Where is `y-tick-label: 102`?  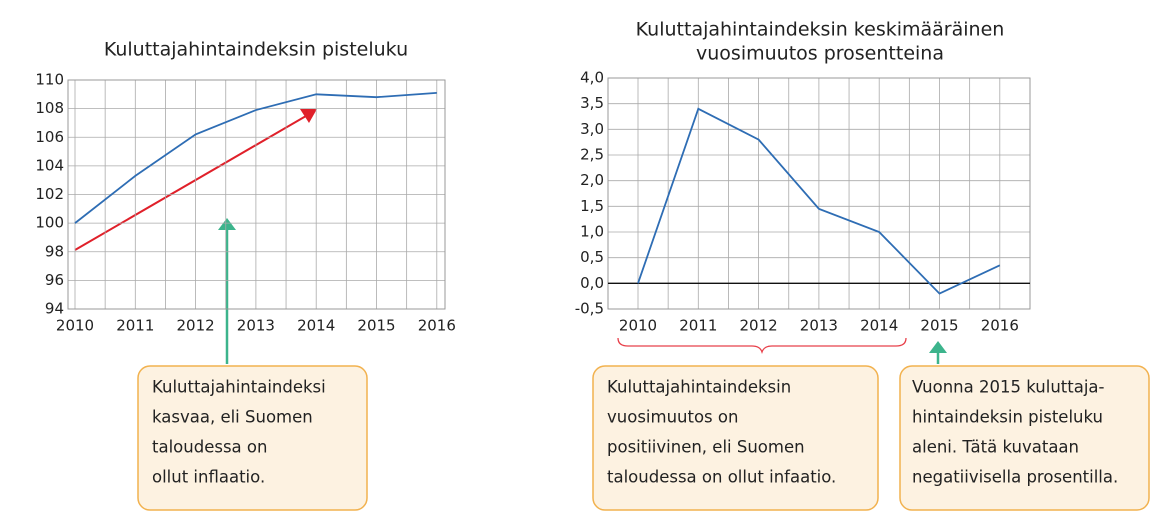
y-tick-label: 102 is located at coordinates (49, 194).